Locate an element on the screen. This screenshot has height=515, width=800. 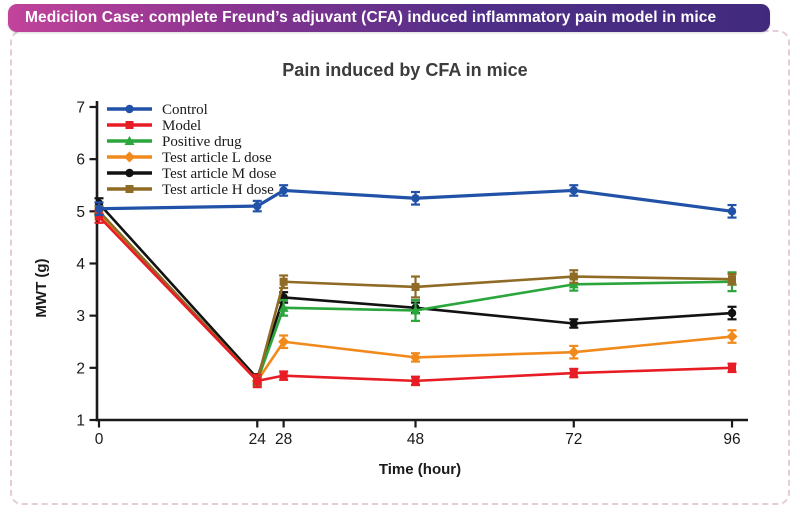
svg-text: 3 is located at coordinates (80, 316).